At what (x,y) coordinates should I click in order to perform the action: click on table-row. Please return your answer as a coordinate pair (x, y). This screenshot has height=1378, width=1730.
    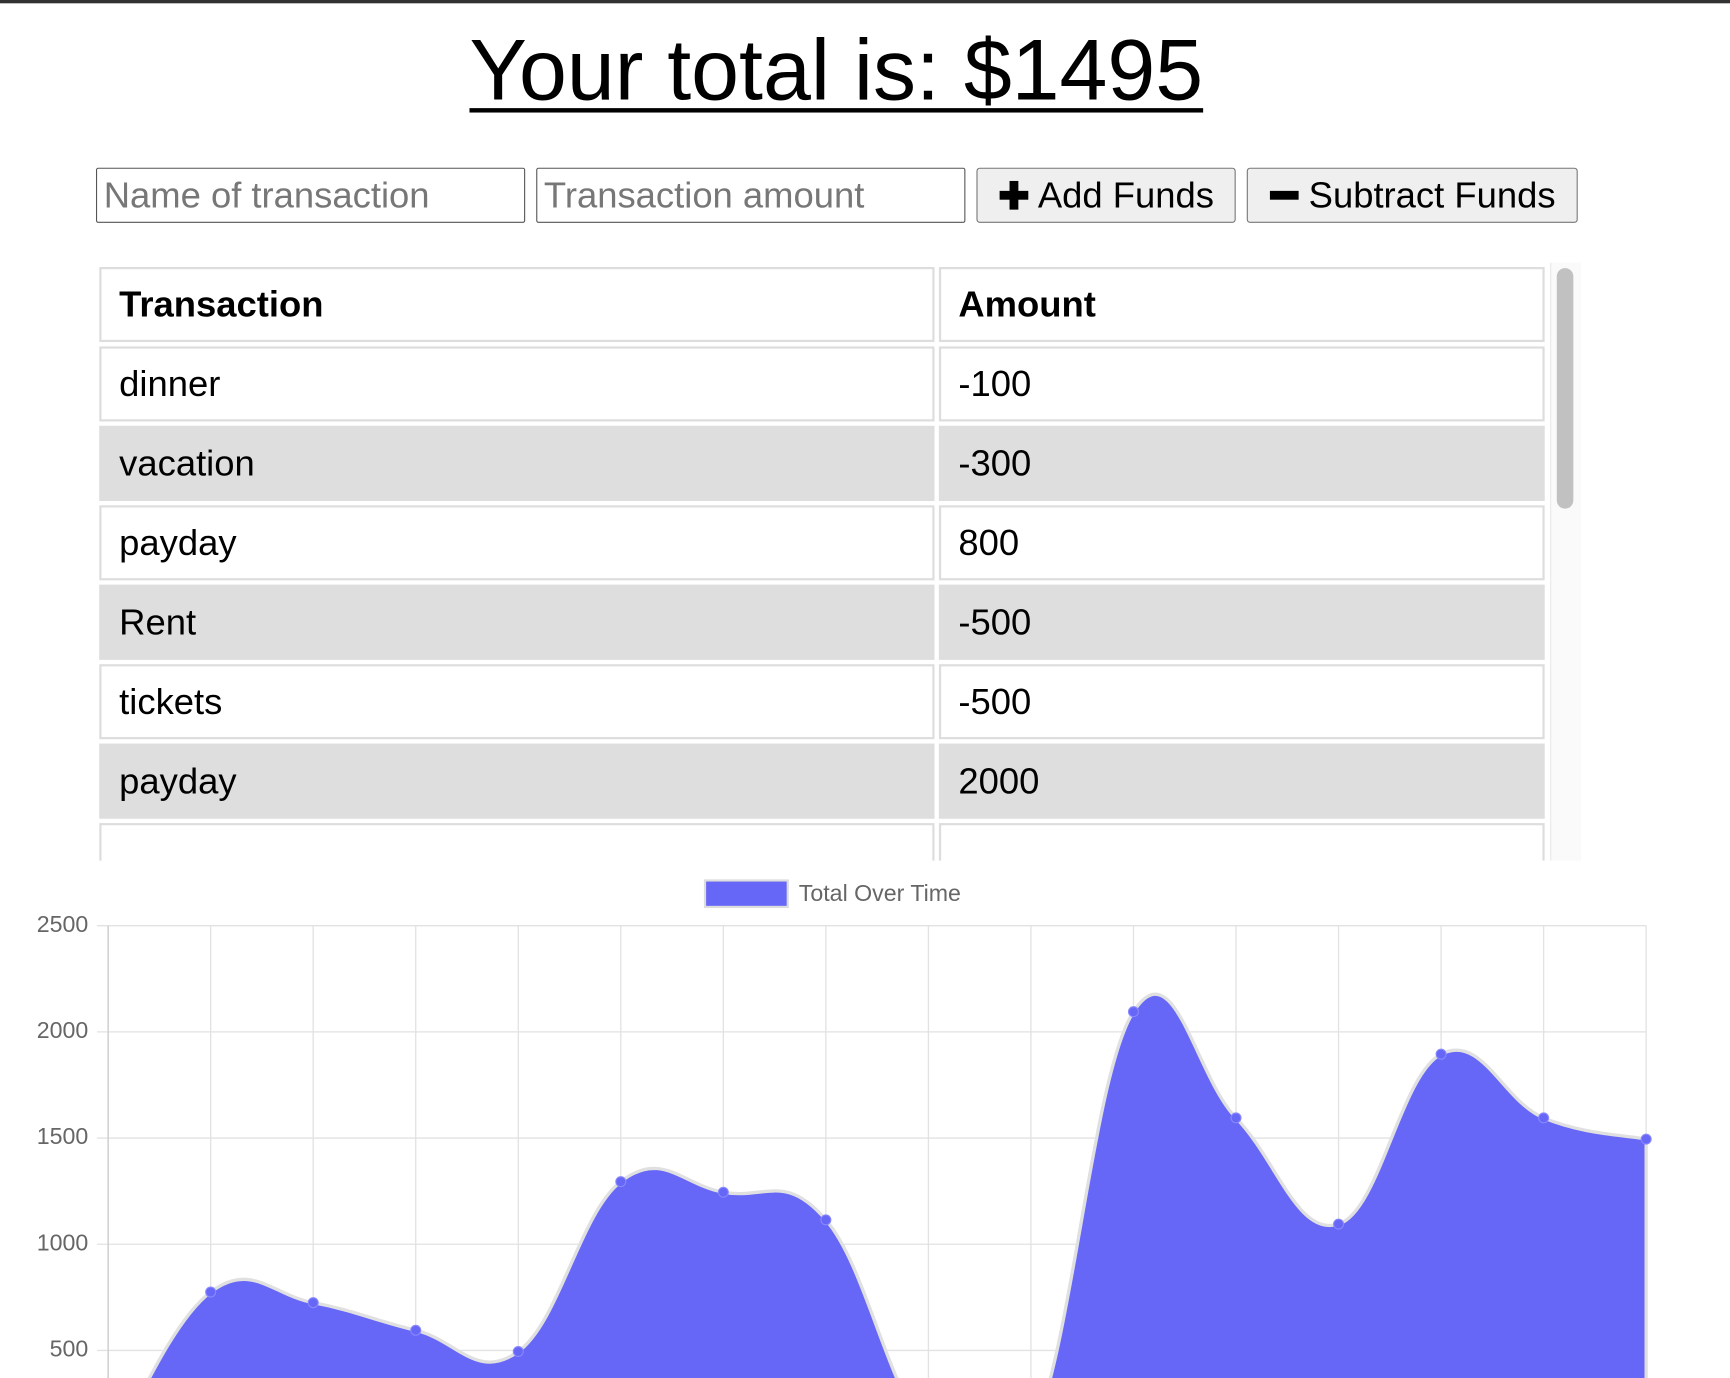
    Looking at the image, I should click on (822, 842).